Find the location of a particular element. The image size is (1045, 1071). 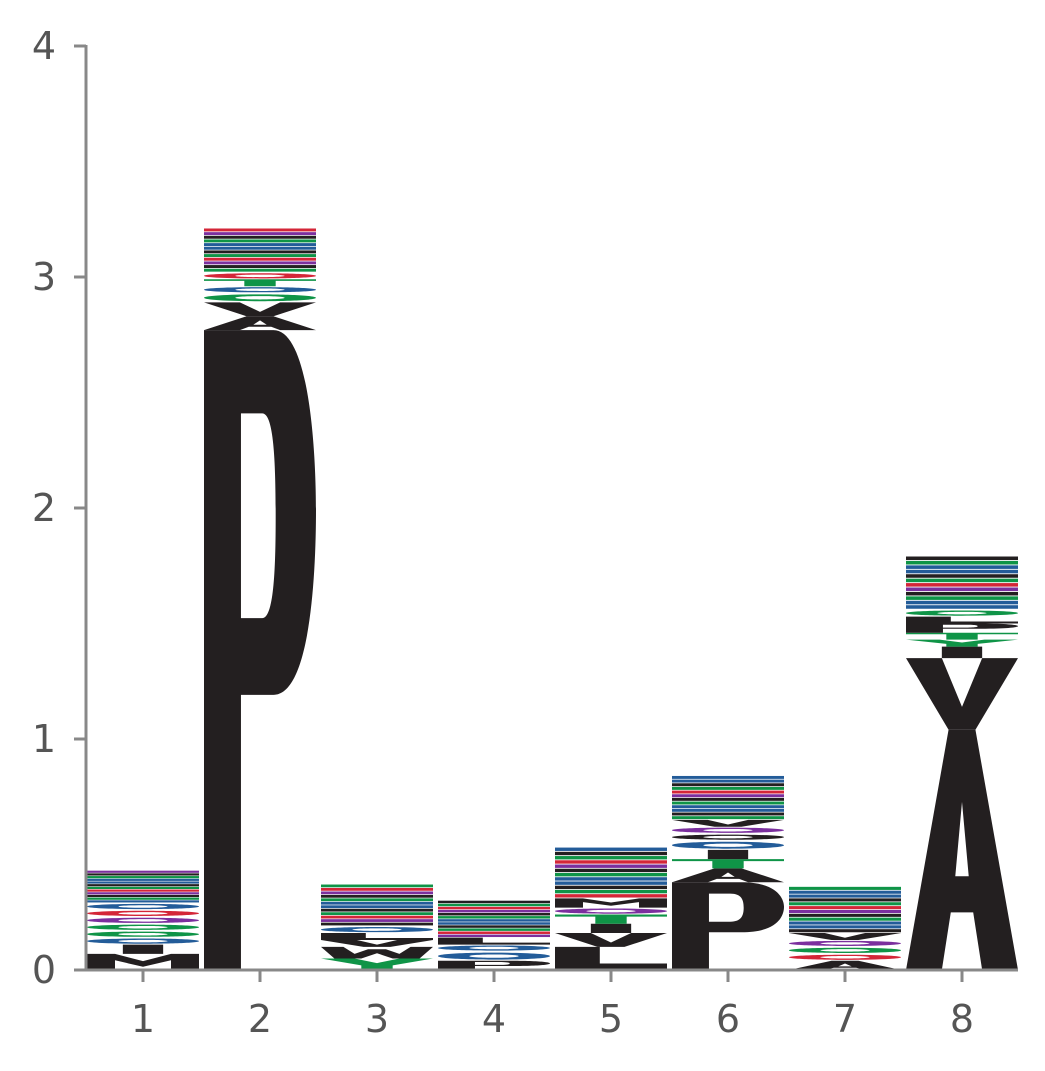

x-tick-label: 7 is located at coordinates (845, 1019).